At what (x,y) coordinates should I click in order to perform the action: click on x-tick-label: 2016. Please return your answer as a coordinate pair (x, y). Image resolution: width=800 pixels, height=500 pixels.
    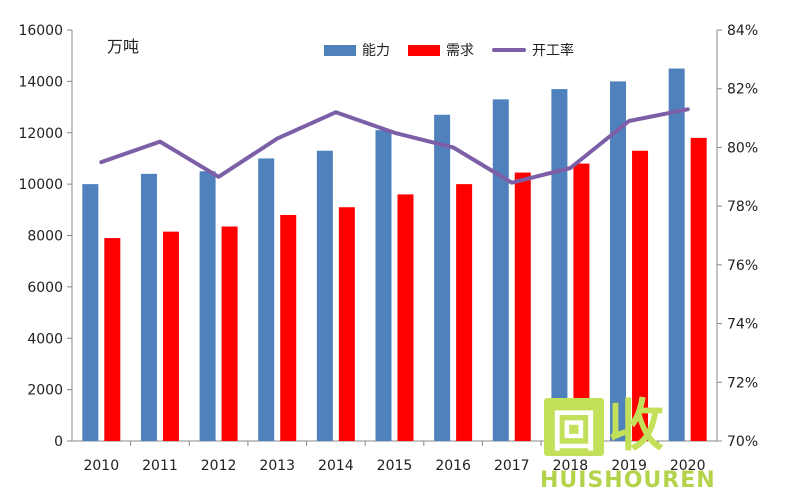
    Looking at the image, I should click on (453, 466).